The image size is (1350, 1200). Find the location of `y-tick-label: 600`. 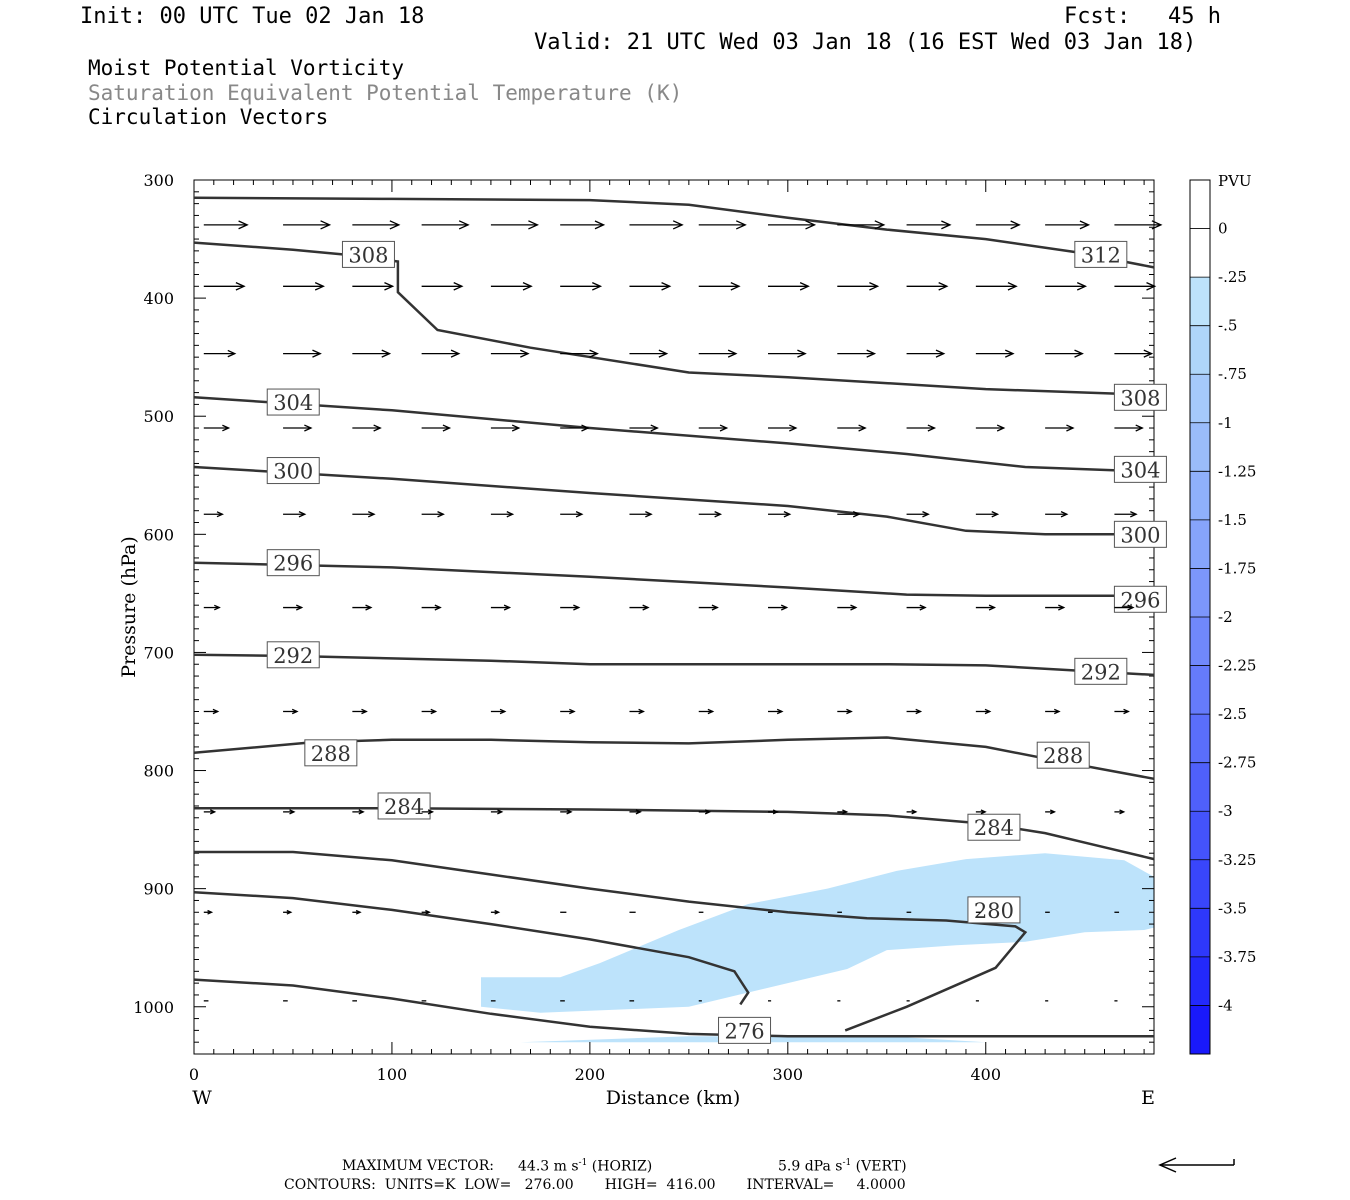

y-tick-label: 600 is located at coordinates (158, 534).